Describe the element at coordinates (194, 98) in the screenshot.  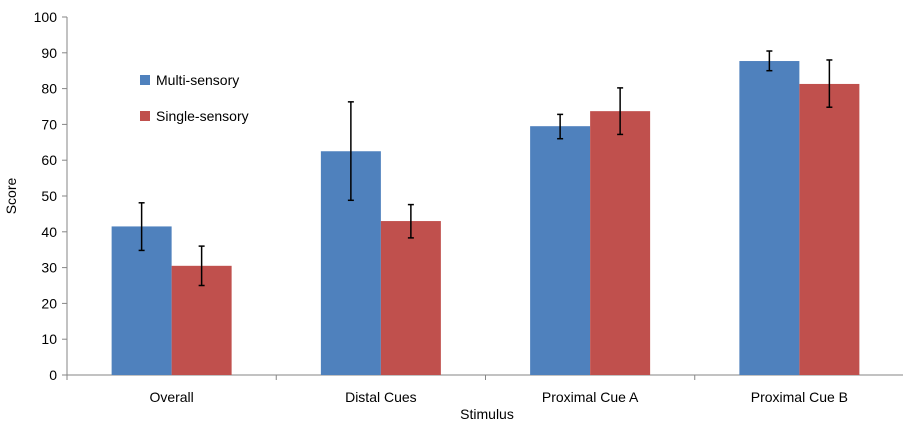
I see `legend: Multi-sensory Single-sensory` at that location.